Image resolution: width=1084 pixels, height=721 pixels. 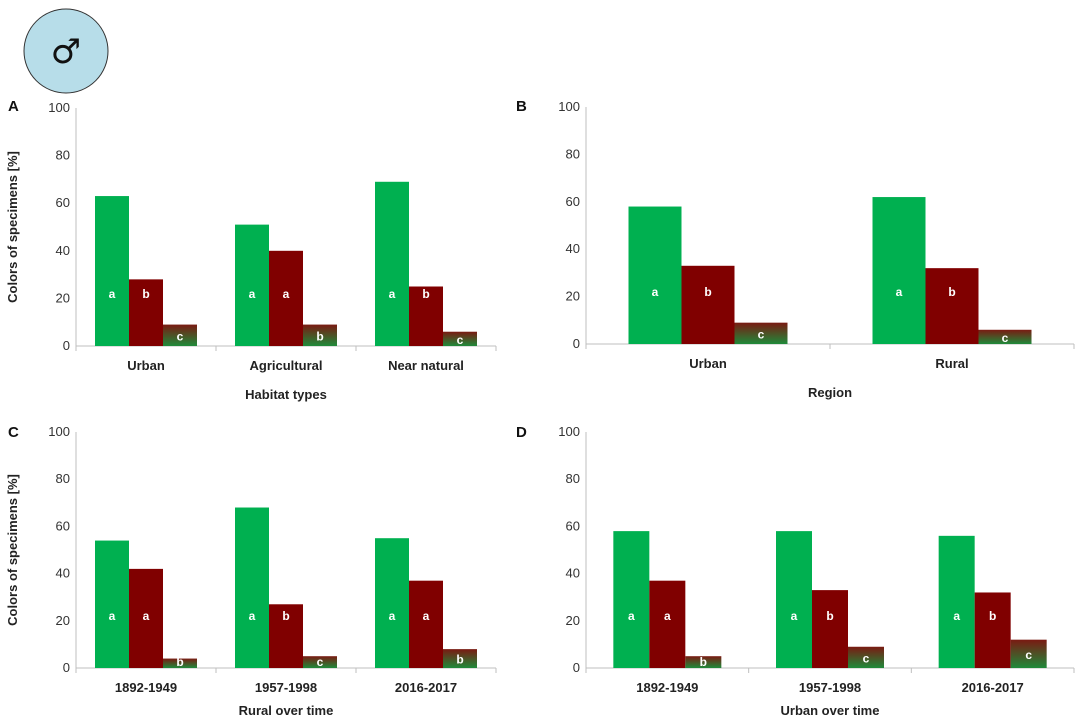 I want to click on panel-b-ytick: 0, so click(x=576, y=343).